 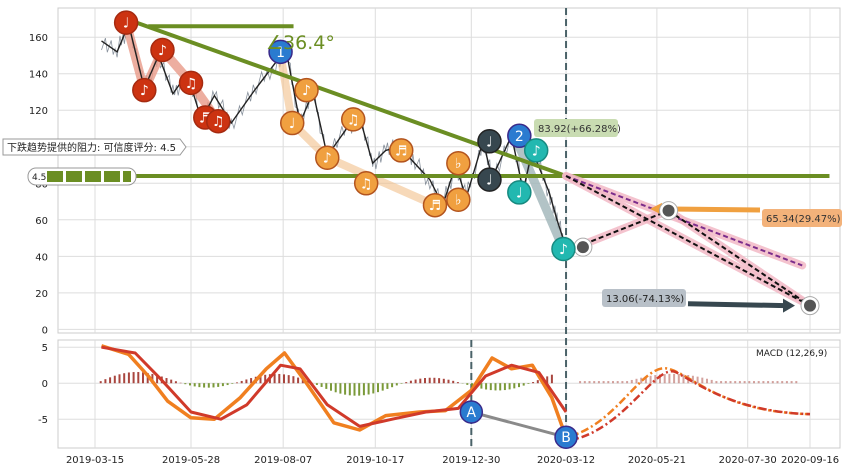 I want to click on pattern-marker-glyph-5: ♫, so click(x=218, y=122).